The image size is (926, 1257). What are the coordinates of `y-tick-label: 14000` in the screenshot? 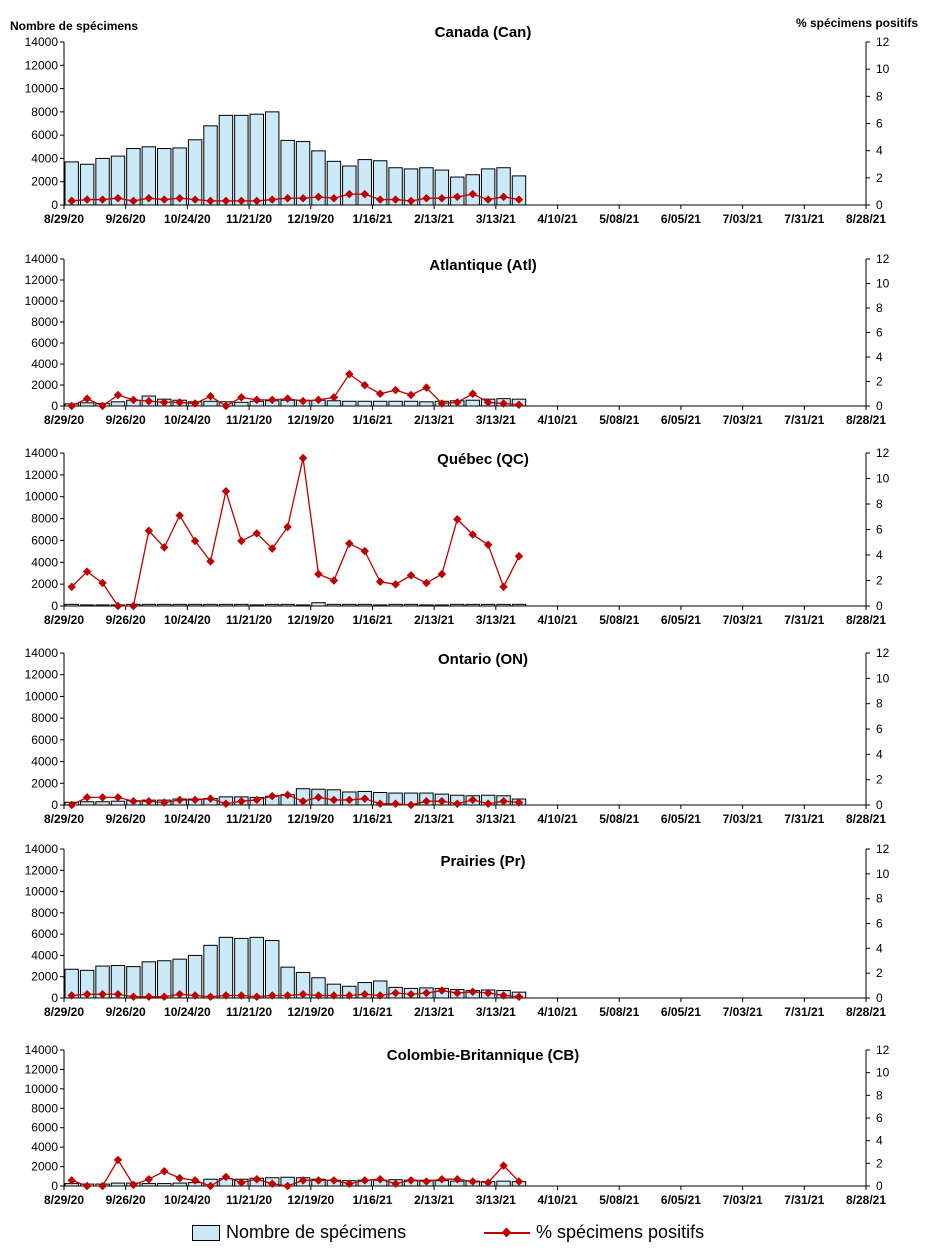 It's located at (42, 453).